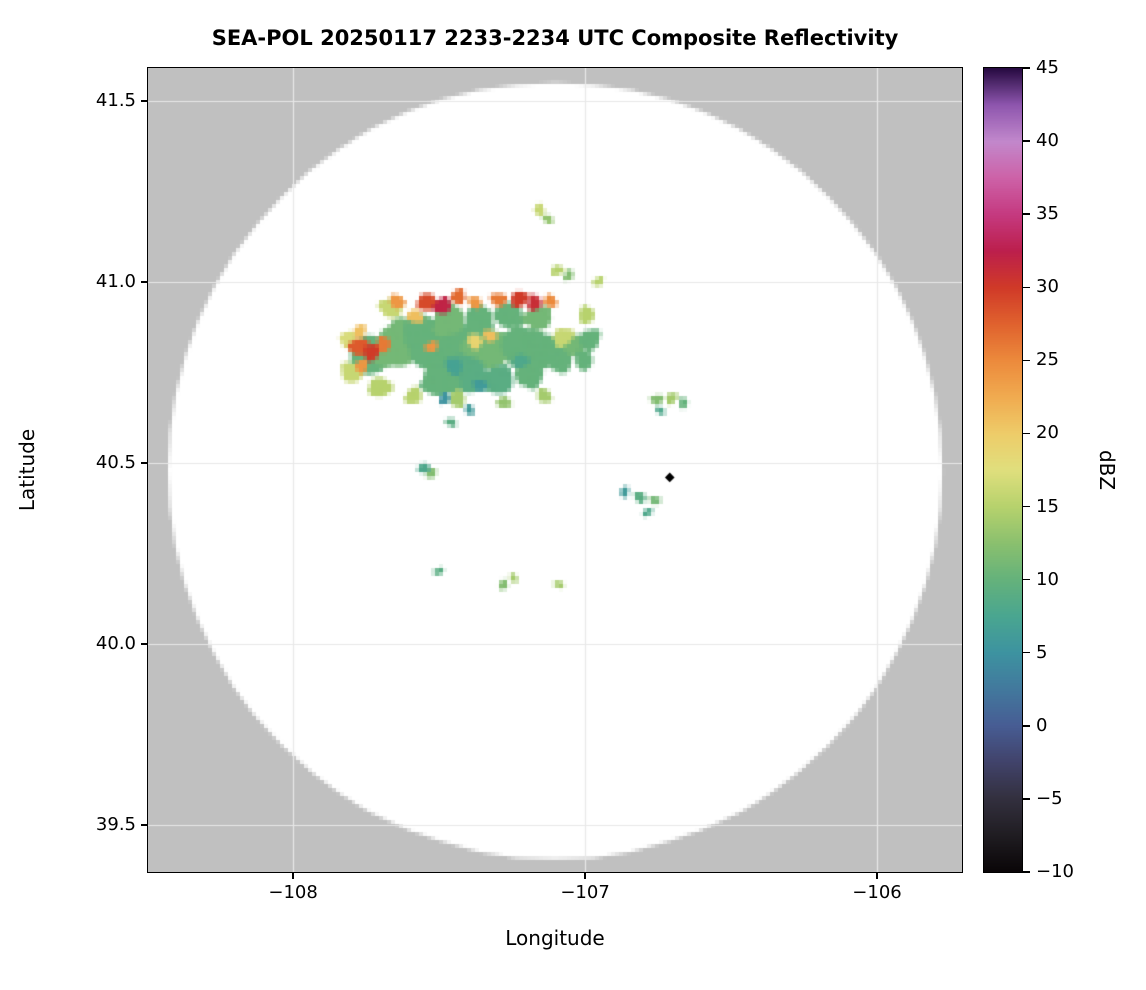 This screenshot has height=990, width=1146. What do you see at coordinates (1047, 67) in the screenshot?
I see `colorbar-tick-label: 45` at bounding box center [1047, 67].